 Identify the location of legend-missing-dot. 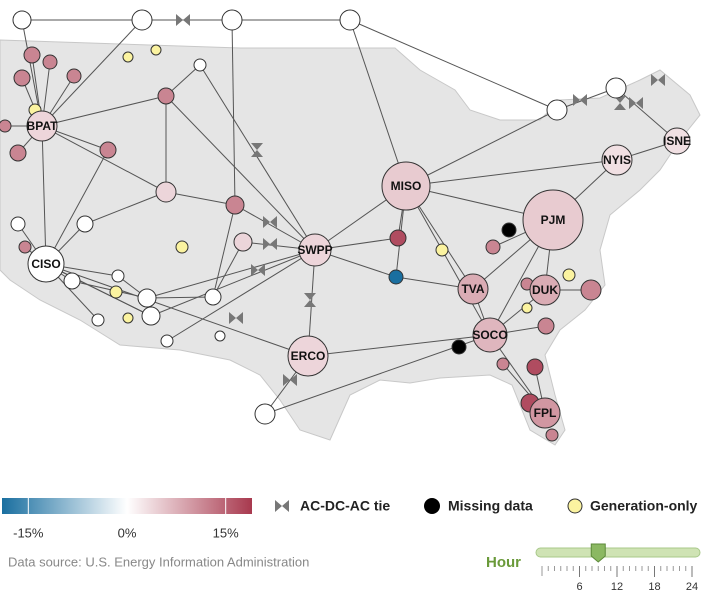
(432, 506).